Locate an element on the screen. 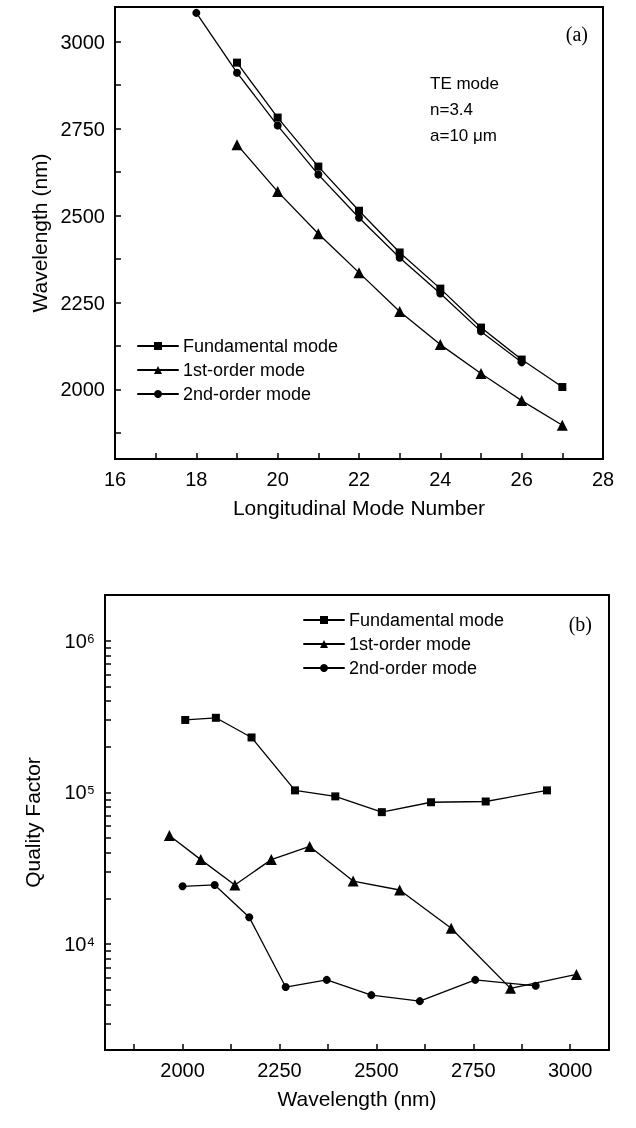 The image size is (636, 1128). y-tick-label: 10⁶ is located at coordinates (79, 640).